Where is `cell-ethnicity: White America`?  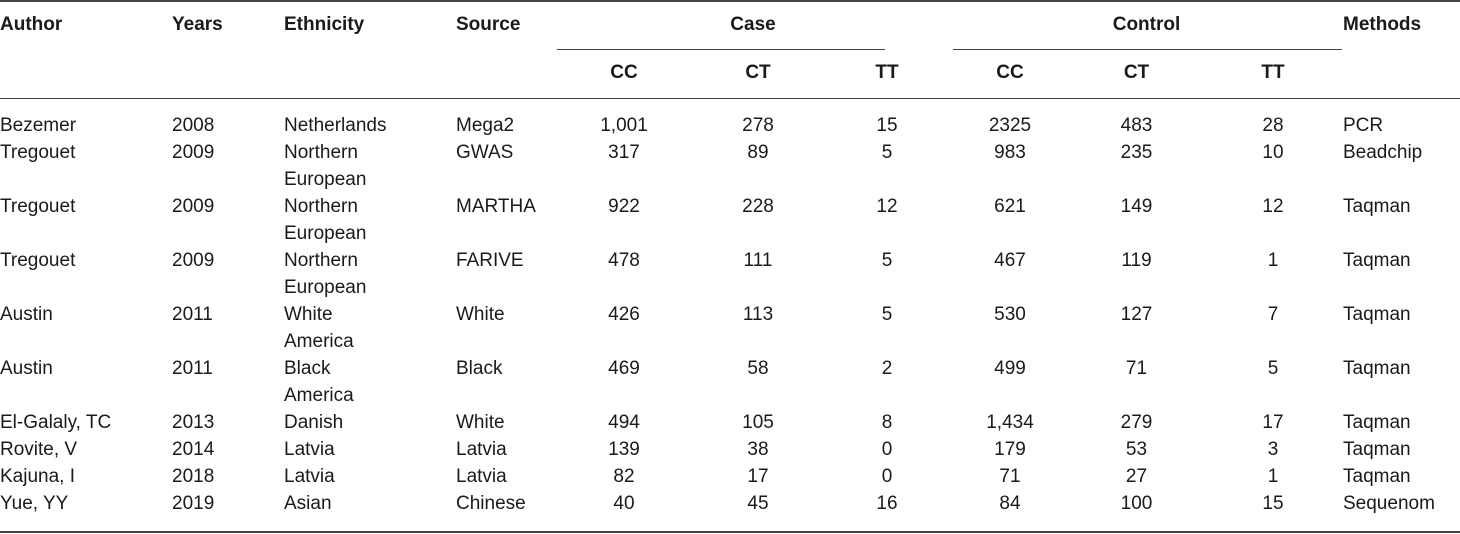 cell-ethnicity: White America is located at coordinates (370, 328).